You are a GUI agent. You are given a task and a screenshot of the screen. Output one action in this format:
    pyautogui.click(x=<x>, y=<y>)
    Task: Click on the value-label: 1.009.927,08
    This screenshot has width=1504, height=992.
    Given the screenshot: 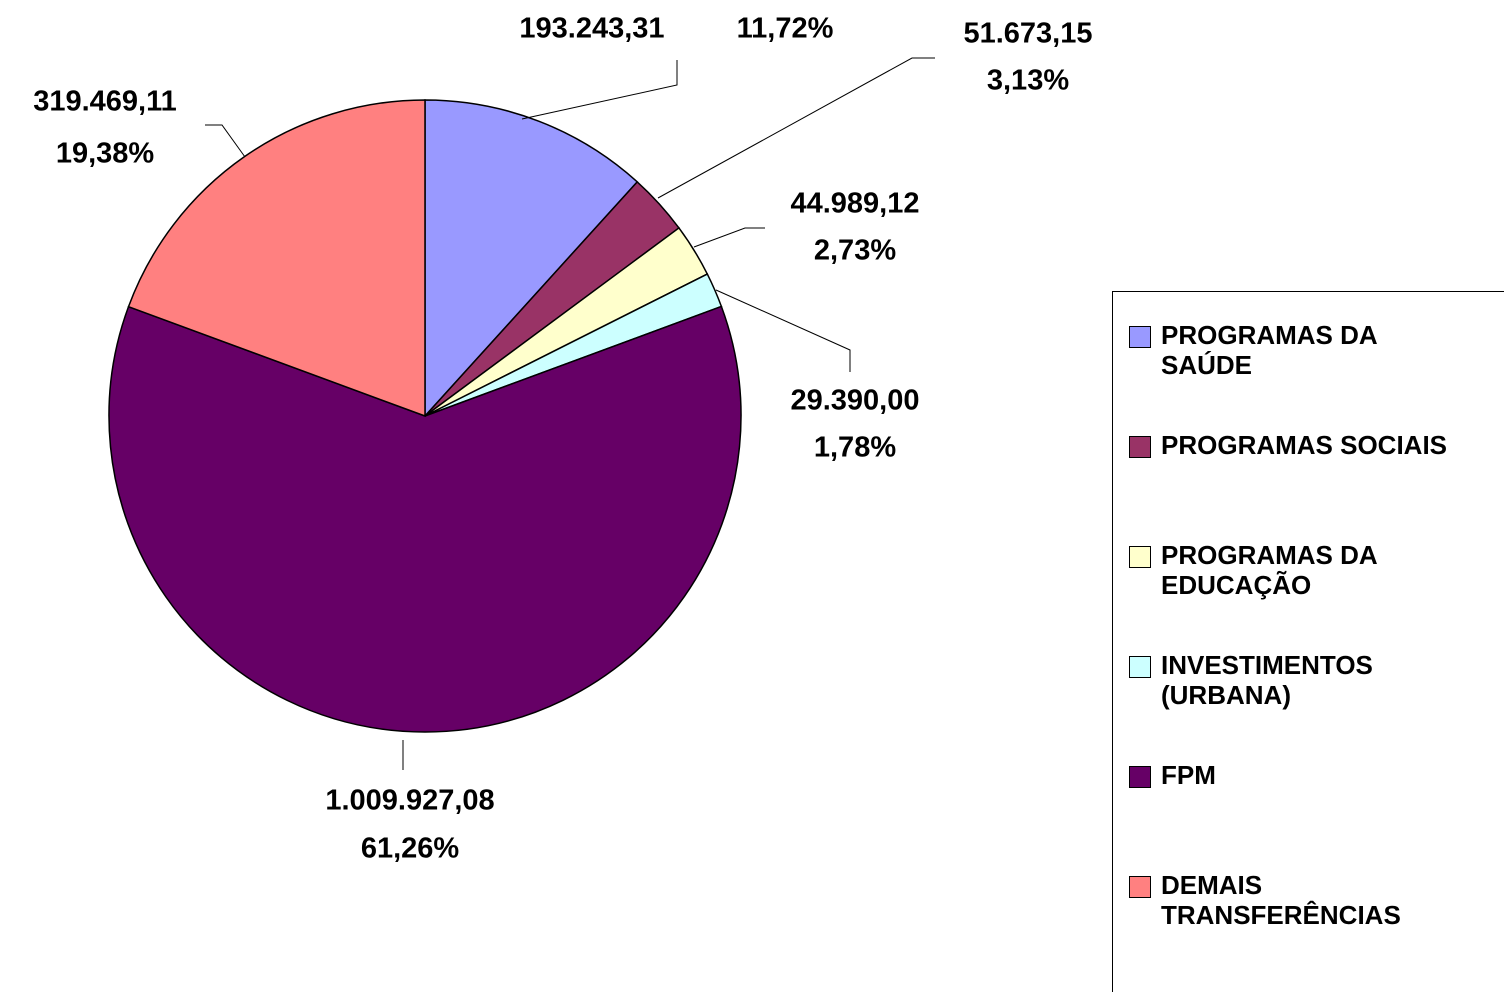 What is the action you would take?
    pyautogui.click(x=409, y=801)
    